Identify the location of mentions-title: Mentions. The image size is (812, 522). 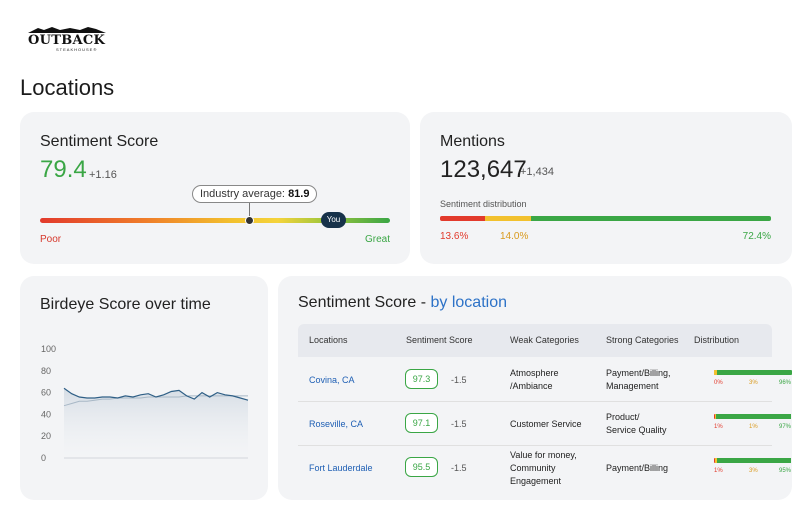
(472, 141).